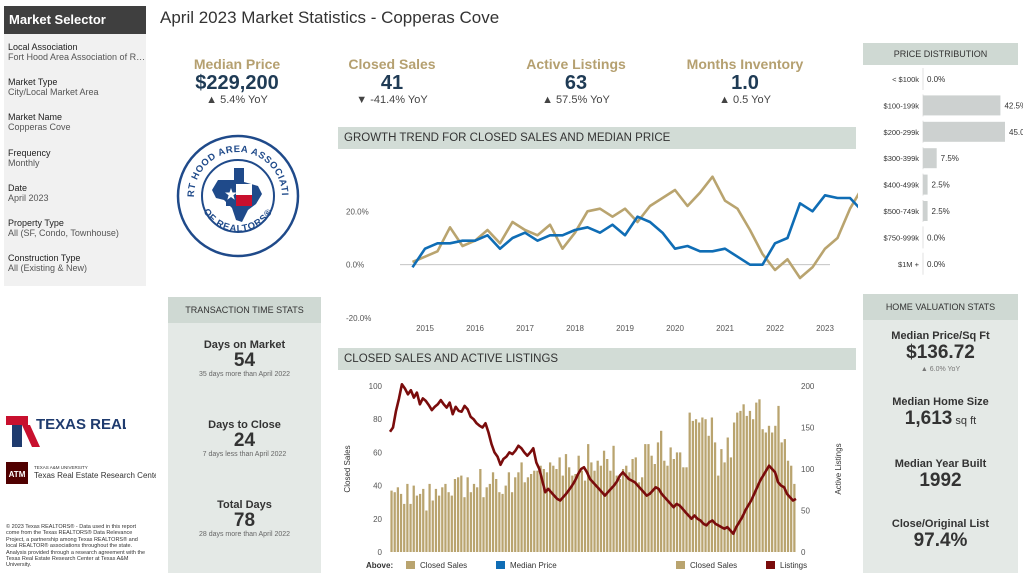 The width and height of the screenshot is (1024, 576). Describe the element at coordinates (61, 467) in the screenshot. I see `tamu-small-text: TEXAS A&M UNIVERSITY` at that location.